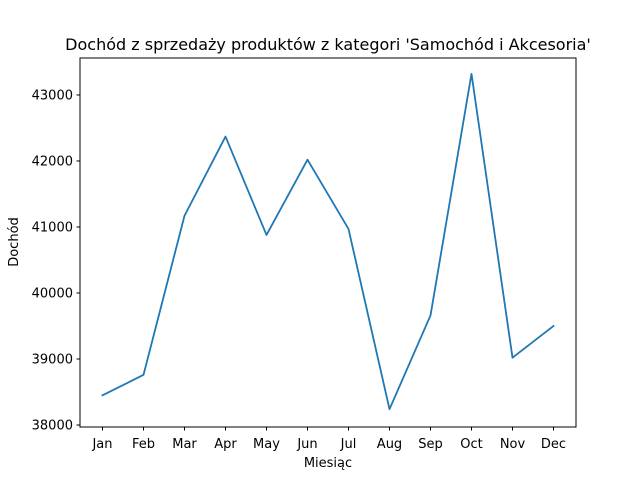 This screenshot has width=640, height=480. What do you see at coordinates (52, 227) in the screenshot?
I see `y-tick-label: 41000` at bounding box center [52, 227].